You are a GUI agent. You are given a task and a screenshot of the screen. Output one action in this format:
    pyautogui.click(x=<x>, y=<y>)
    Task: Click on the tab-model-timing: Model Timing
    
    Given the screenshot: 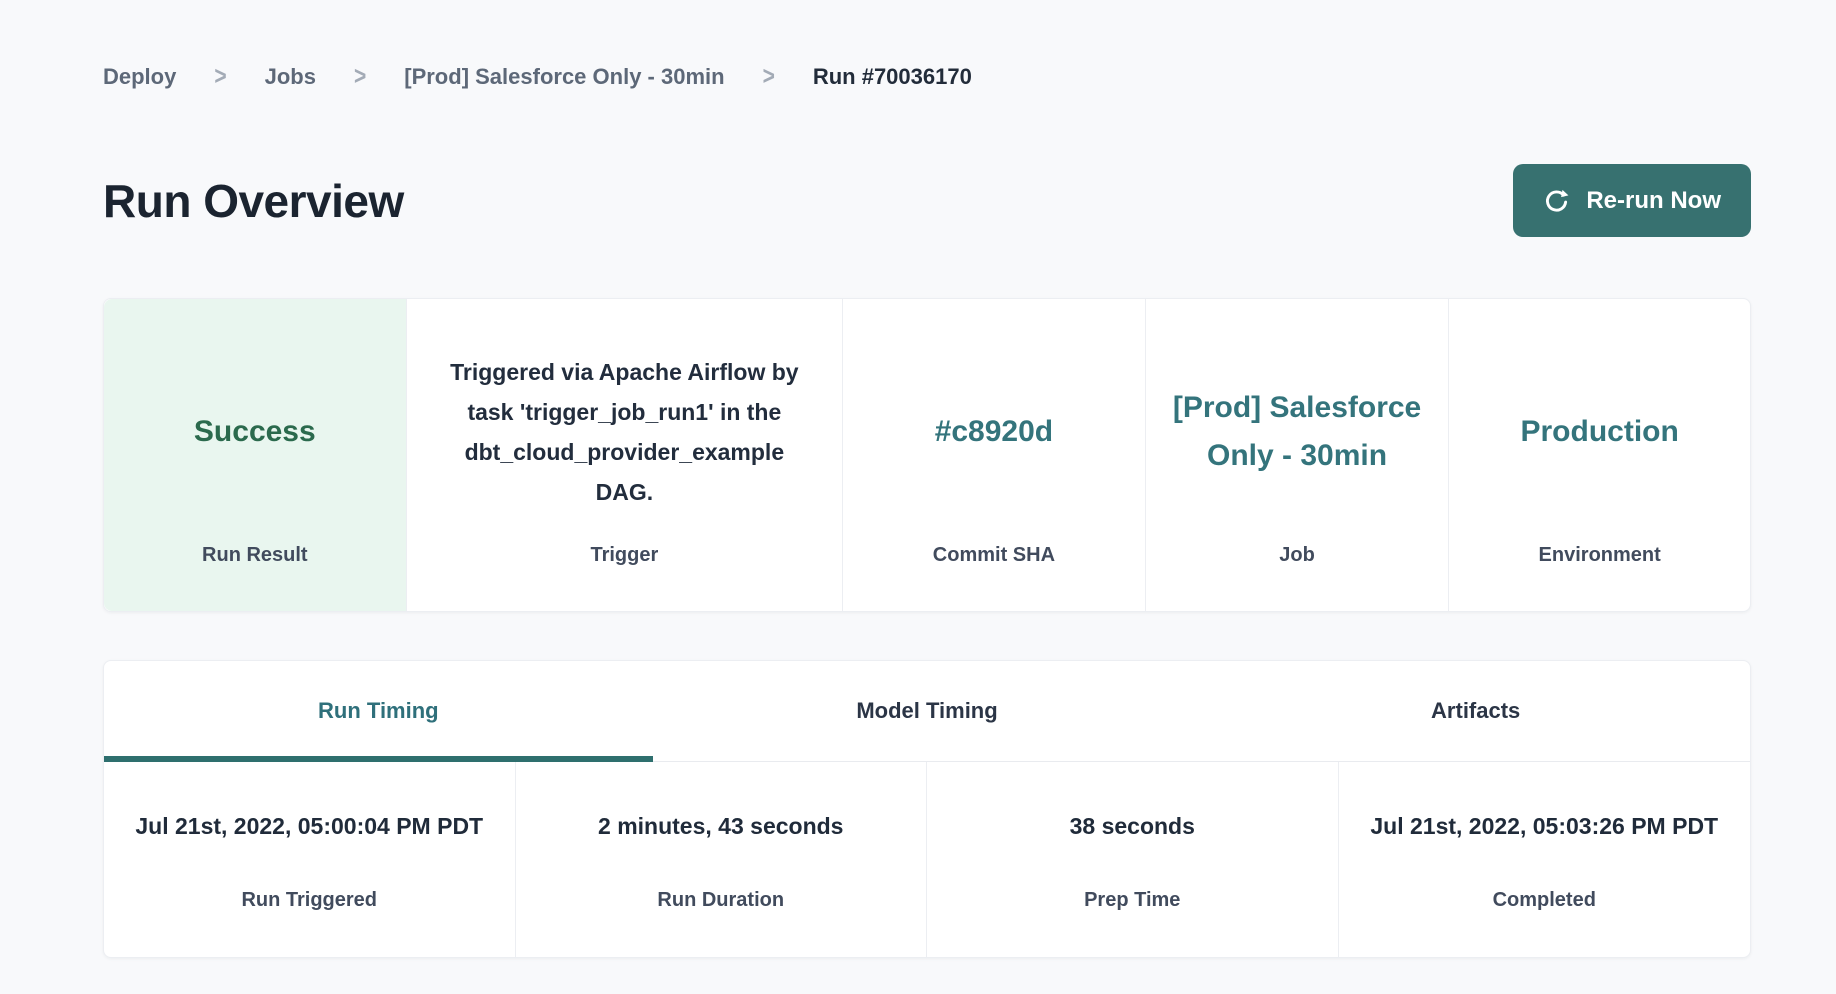 What is the action you would take?
    pyautogui.click(x=927, y=710)
    